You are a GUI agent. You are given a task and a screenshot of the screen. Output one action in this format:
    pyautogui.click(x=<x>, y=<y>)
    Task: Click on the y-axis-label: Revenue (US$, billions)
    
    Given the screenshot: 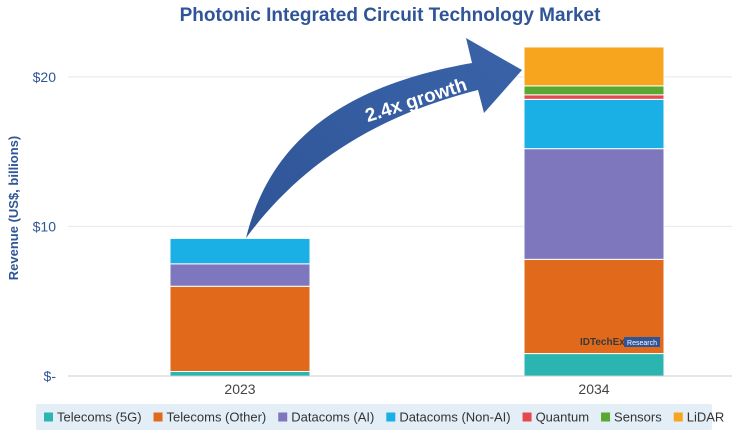 What is the action you would take?
    pyautogui.click(x=13, y=208)
    